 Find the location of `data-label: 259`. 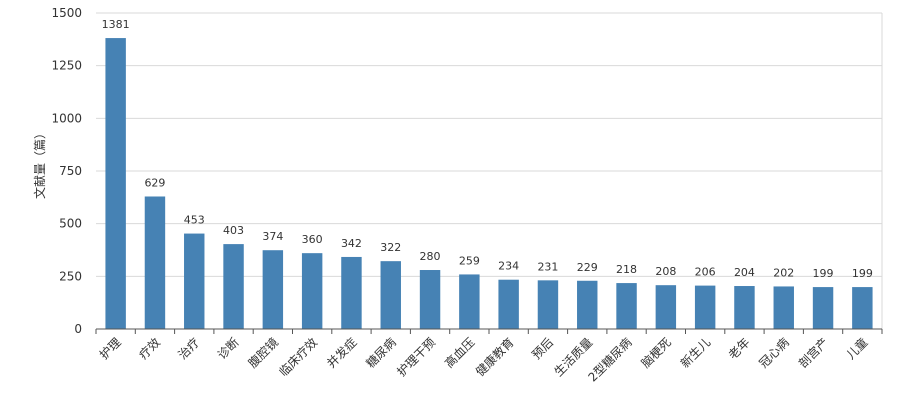

data-label: 259 is located at coordinates (469, 260).